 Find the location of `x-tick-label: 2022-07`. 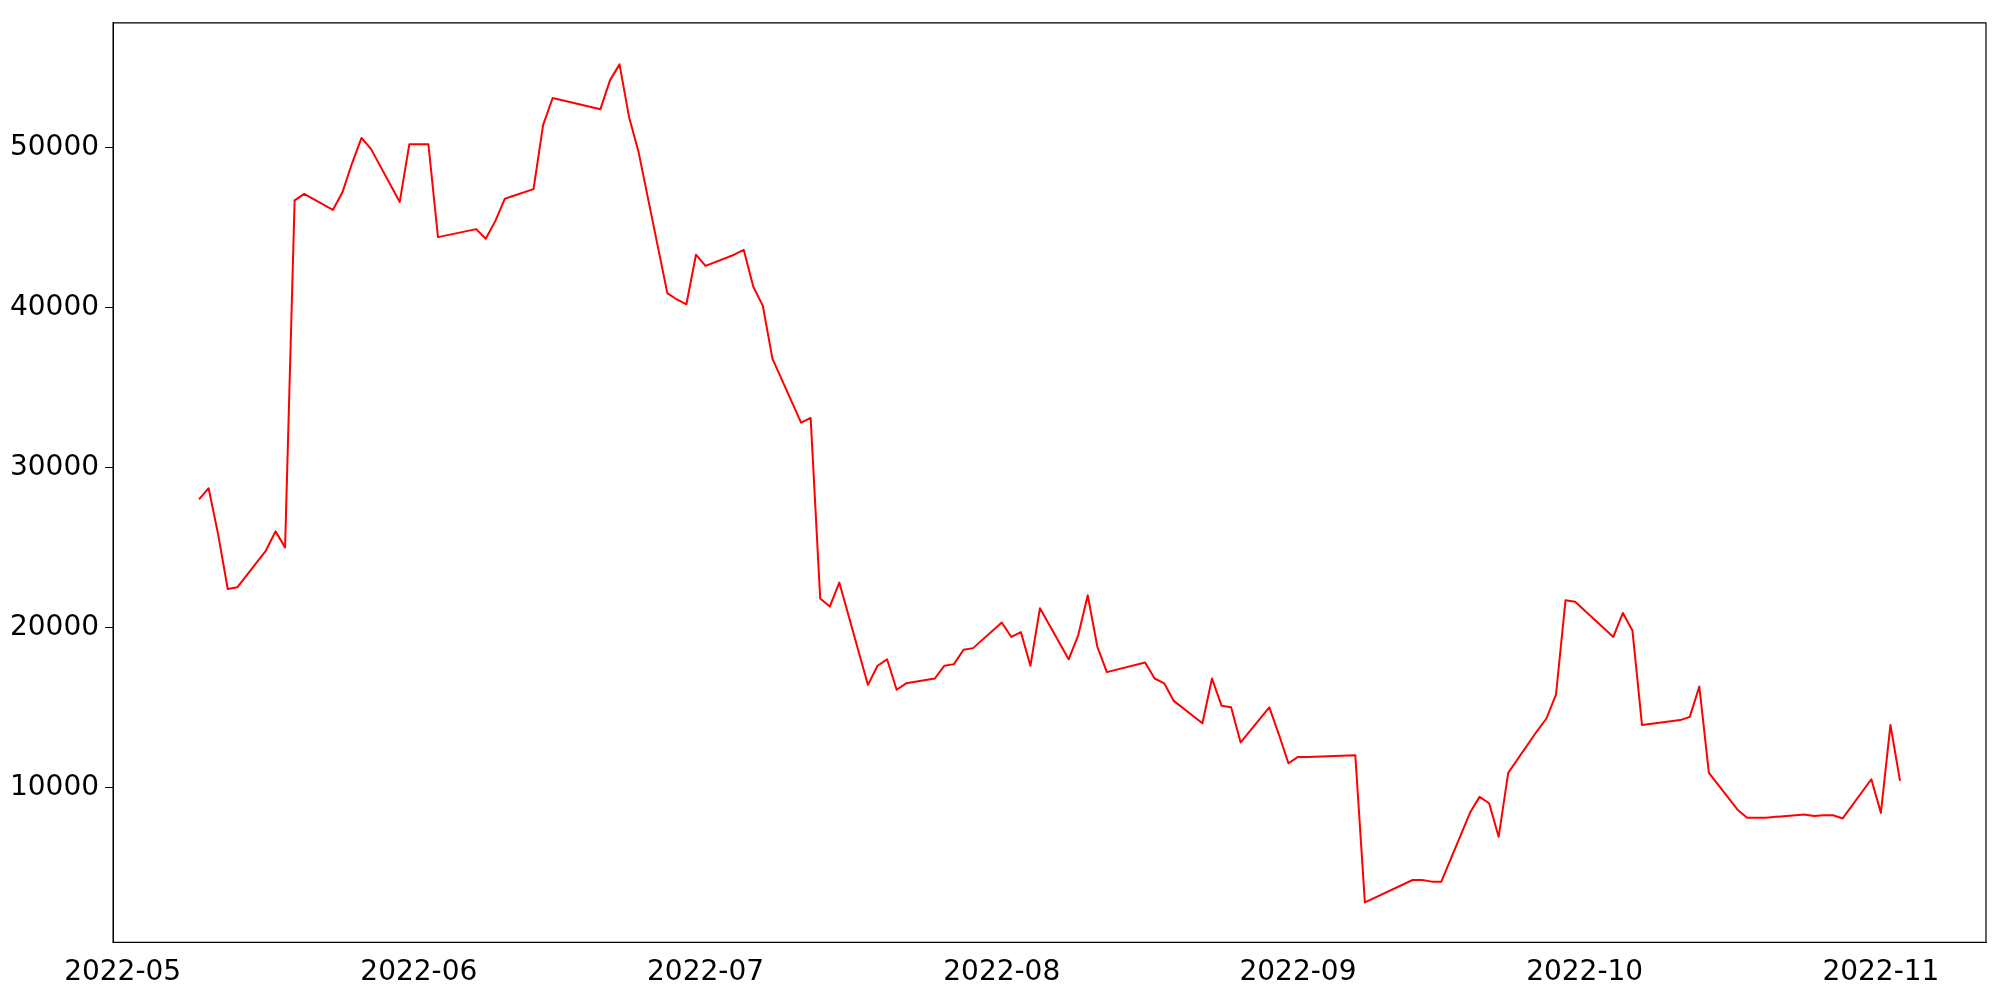

x-tick-label: 2022-07 is located at coordinates (706, 971).